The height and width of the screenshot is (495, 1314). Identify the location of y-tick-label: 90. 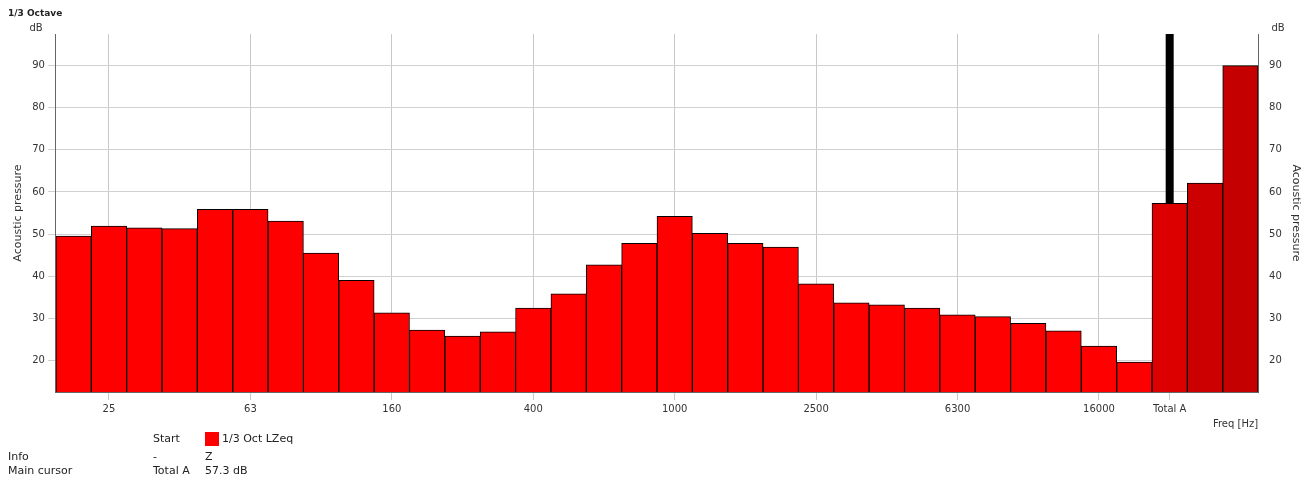
(38, 65).